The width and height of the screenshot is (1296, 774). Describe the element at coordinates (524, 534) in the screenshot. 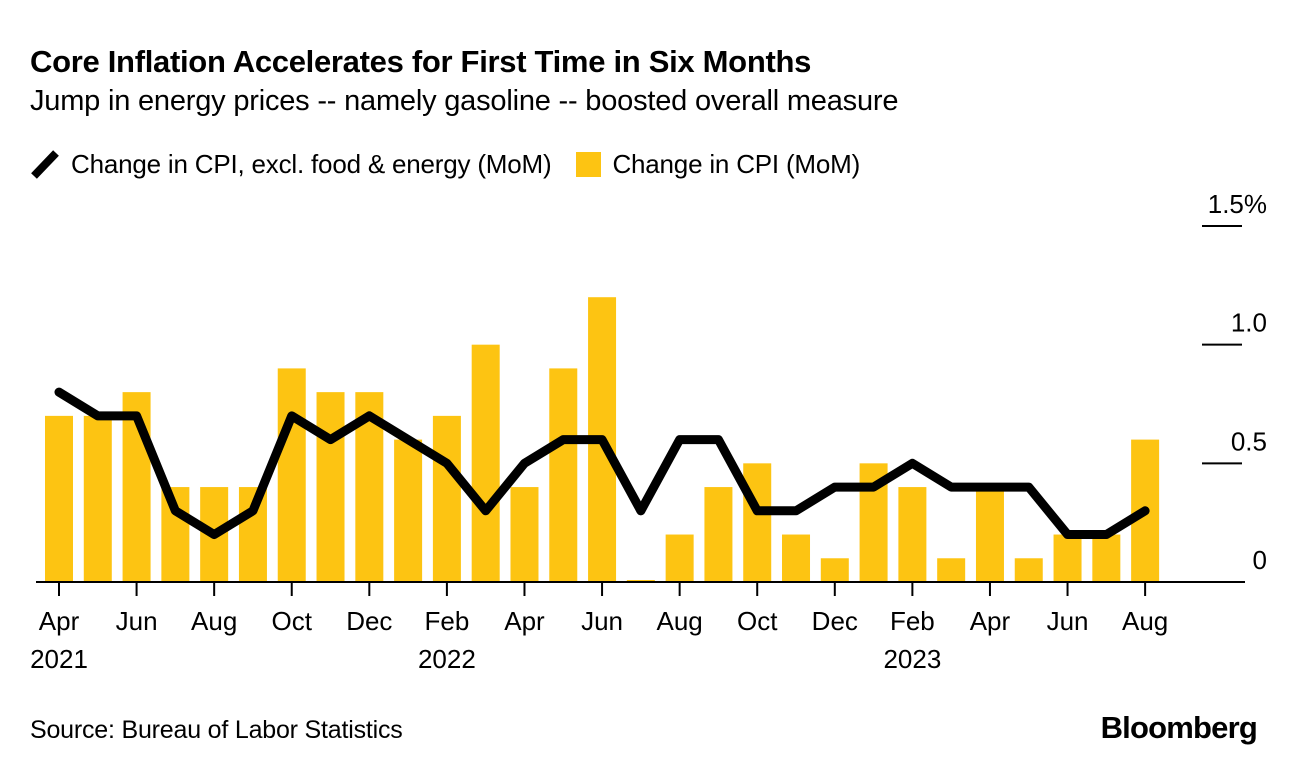

I see `bar-apr-2022` at that location.